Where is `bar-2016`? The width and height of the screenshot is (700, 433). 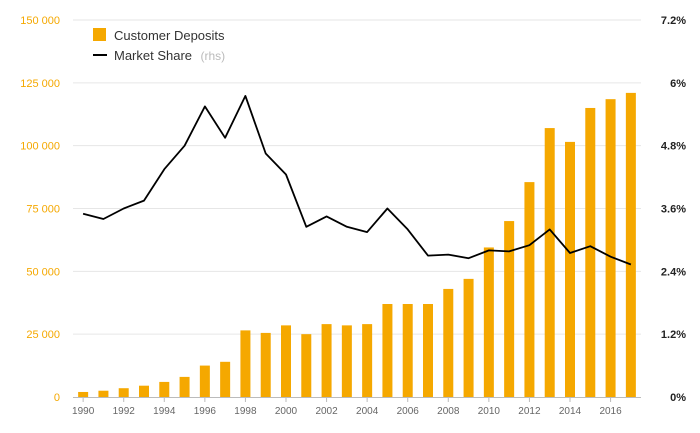
bar-2016 is located at coordinates (610, 248).